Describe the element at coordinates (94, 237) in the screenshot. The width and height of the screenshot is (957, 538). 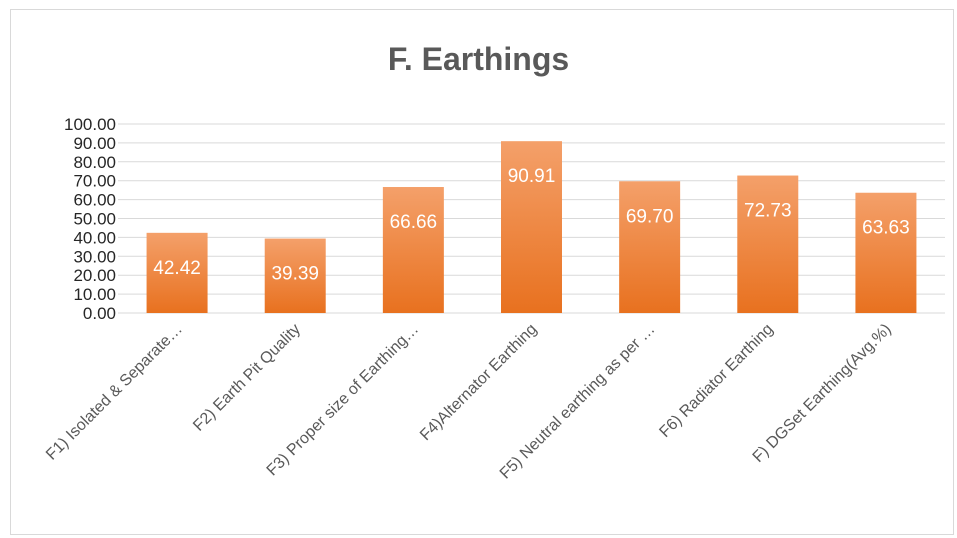
I see `y-tick-label: 40.00` at that location.